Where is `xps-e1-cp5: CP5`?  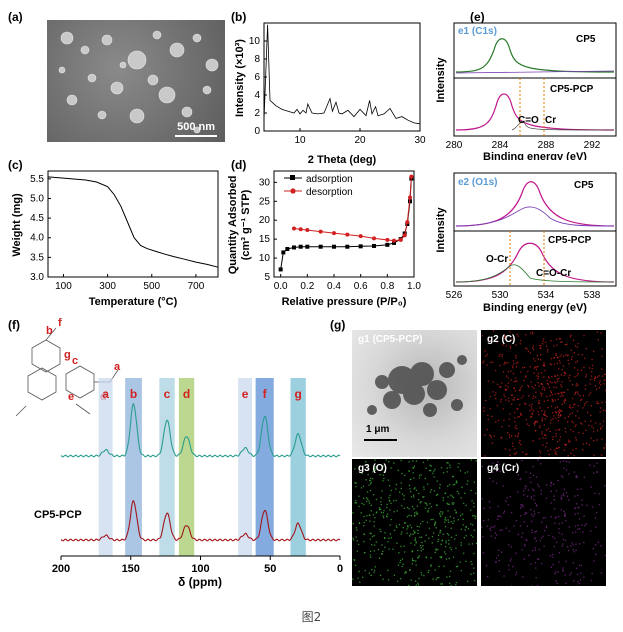 xps-e1-cp5: CP5 is located at coordinates (586, 39).